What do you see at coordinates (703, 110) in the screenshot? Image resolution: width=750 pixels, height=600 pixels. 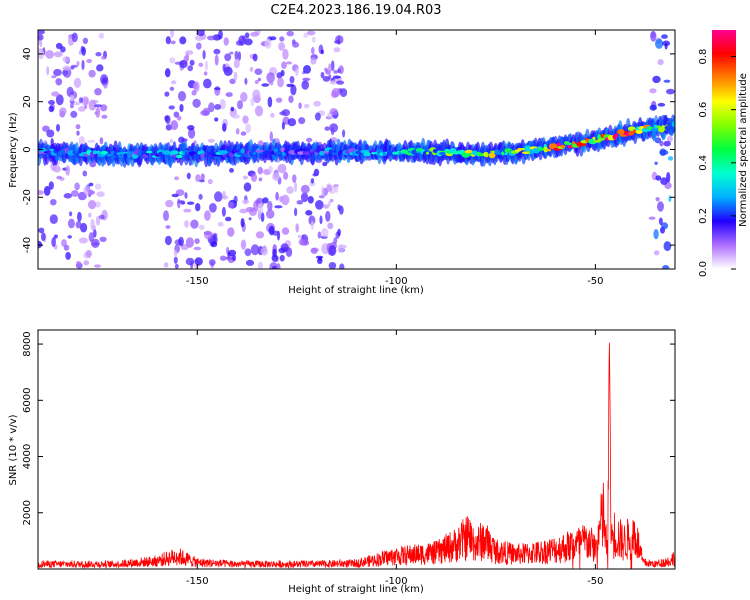 I see `colorbar-tick-label: 0.6` at bounding box center [703, 110].